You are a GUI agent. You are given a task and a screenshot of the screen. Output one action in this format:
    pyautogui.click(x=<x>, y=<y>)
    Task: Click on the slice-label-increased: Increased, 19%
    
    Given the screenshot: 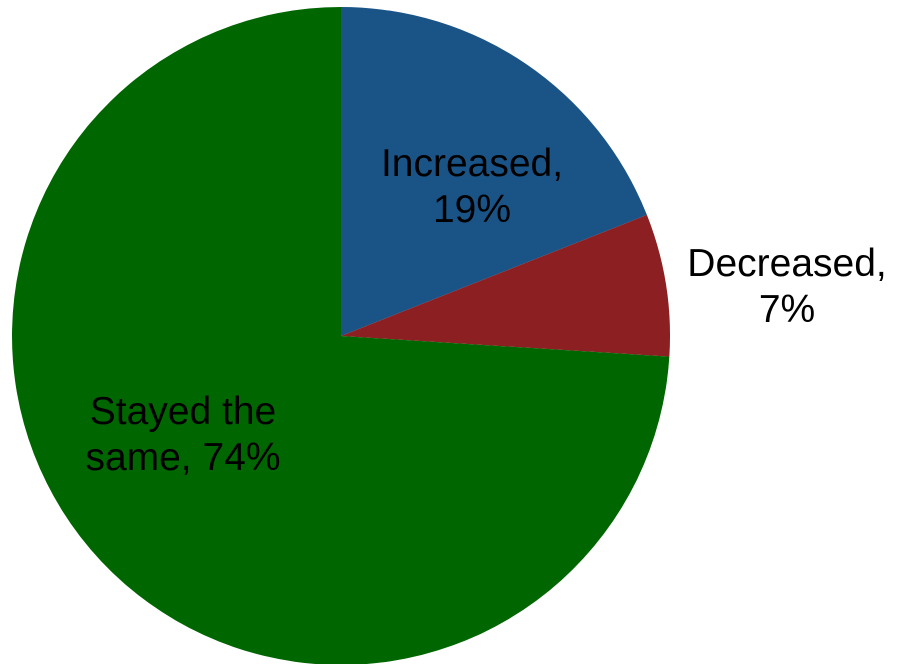 What is the action you would take?
    pyautogui.click(x=472, y=186)
    